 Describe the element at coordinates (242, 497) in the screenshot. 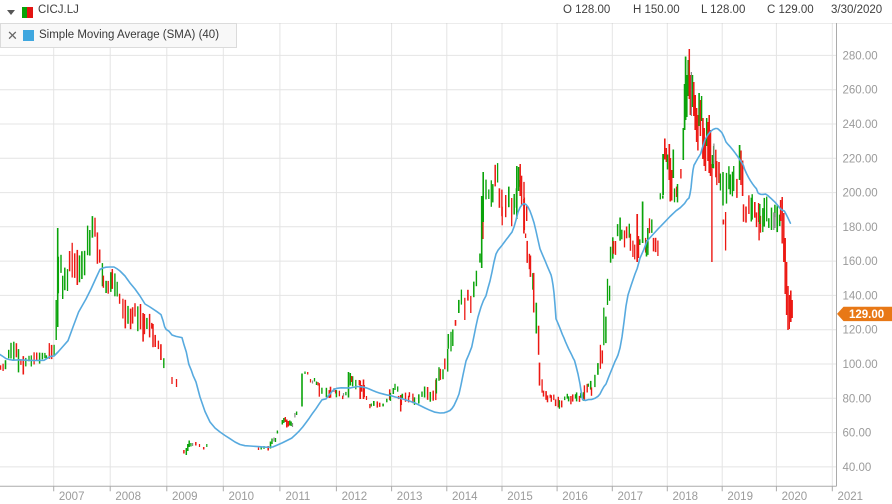

I see `svg-text: 2010` at that location.